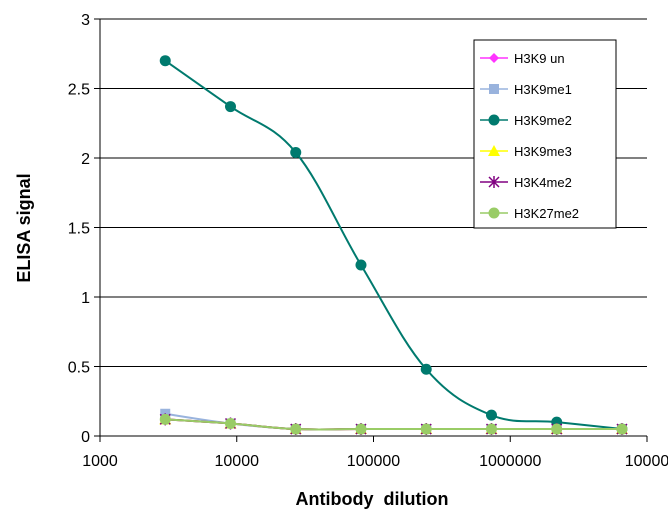 This screenshot has height=516, width=668. I want to click on legend-entry: H3K27me2, so click(529, 213).